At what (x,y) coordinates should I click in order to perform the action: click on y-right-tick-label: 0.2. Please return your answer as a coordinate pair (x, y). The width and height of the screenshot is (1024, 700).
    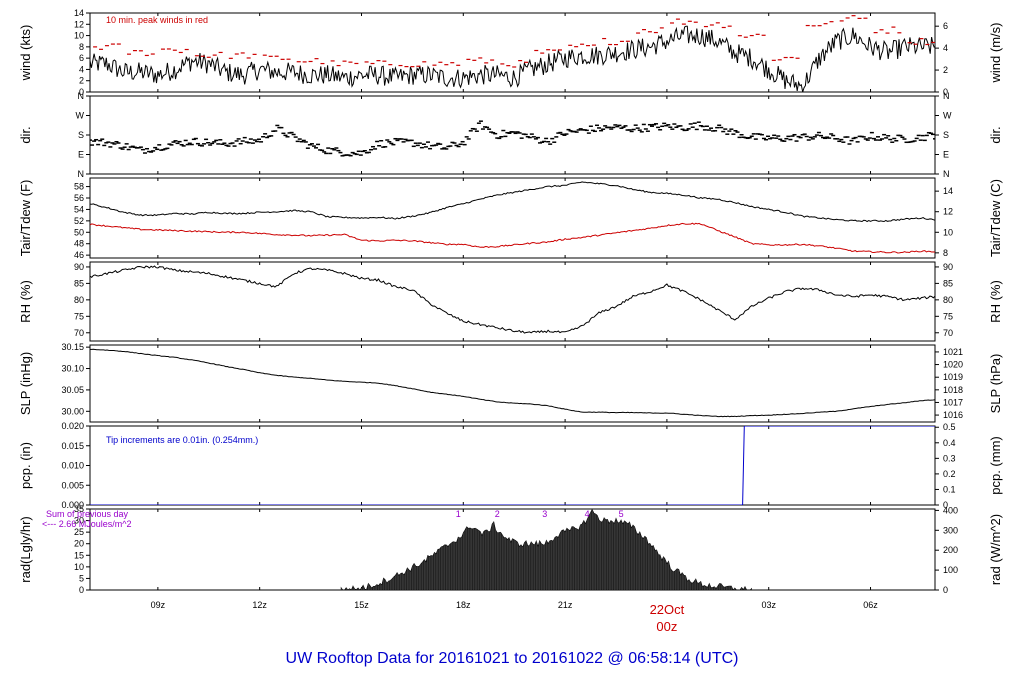
    Looking at the image, I should click on (949, 474).